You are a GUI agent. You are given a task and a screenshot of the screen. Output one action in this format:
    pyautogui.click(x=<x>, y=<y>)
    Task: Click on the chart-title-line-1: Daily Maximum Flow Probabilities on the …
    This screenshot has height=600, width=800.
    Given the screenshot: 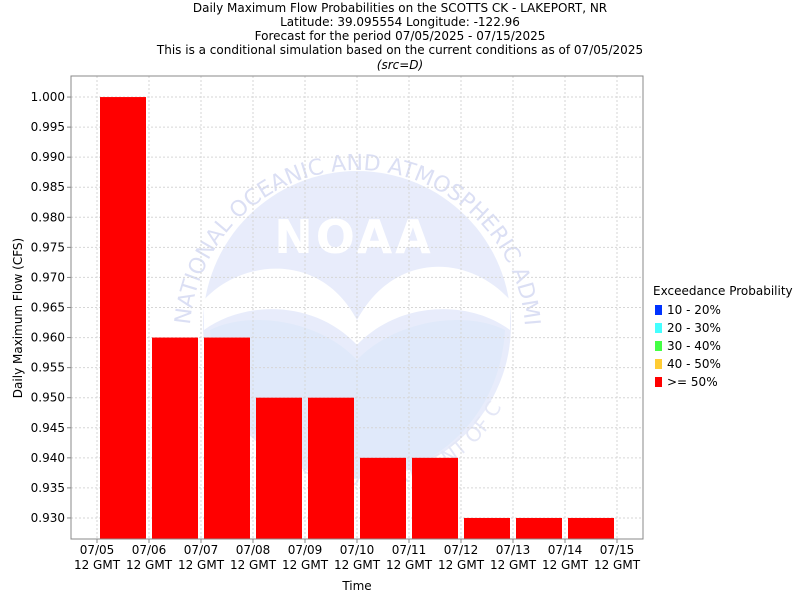 What is the action you would take?
    pyautogui.click(x=400, y=8)
    